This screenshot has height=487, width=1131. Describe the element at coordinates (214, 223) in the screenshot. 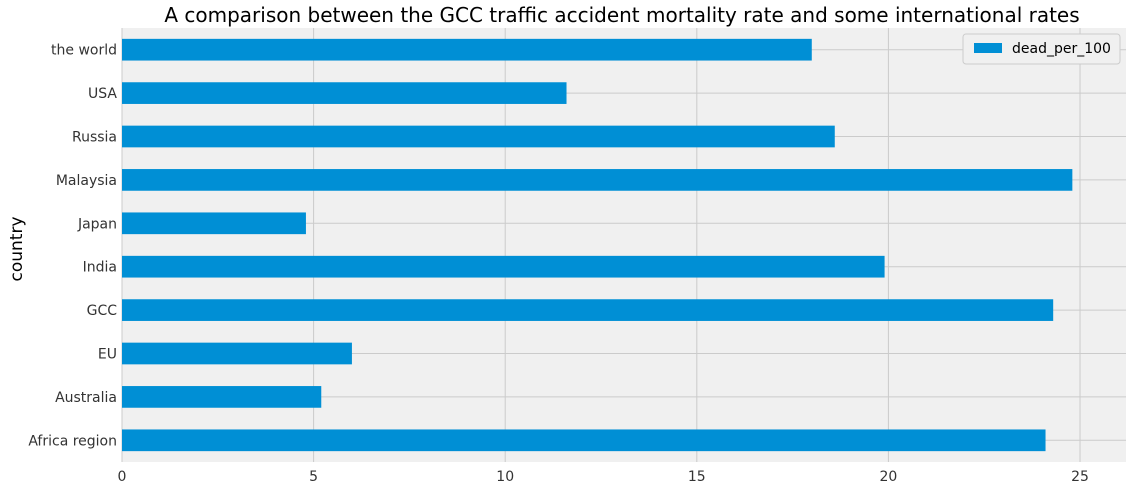

I see `bar-japan` at that location.